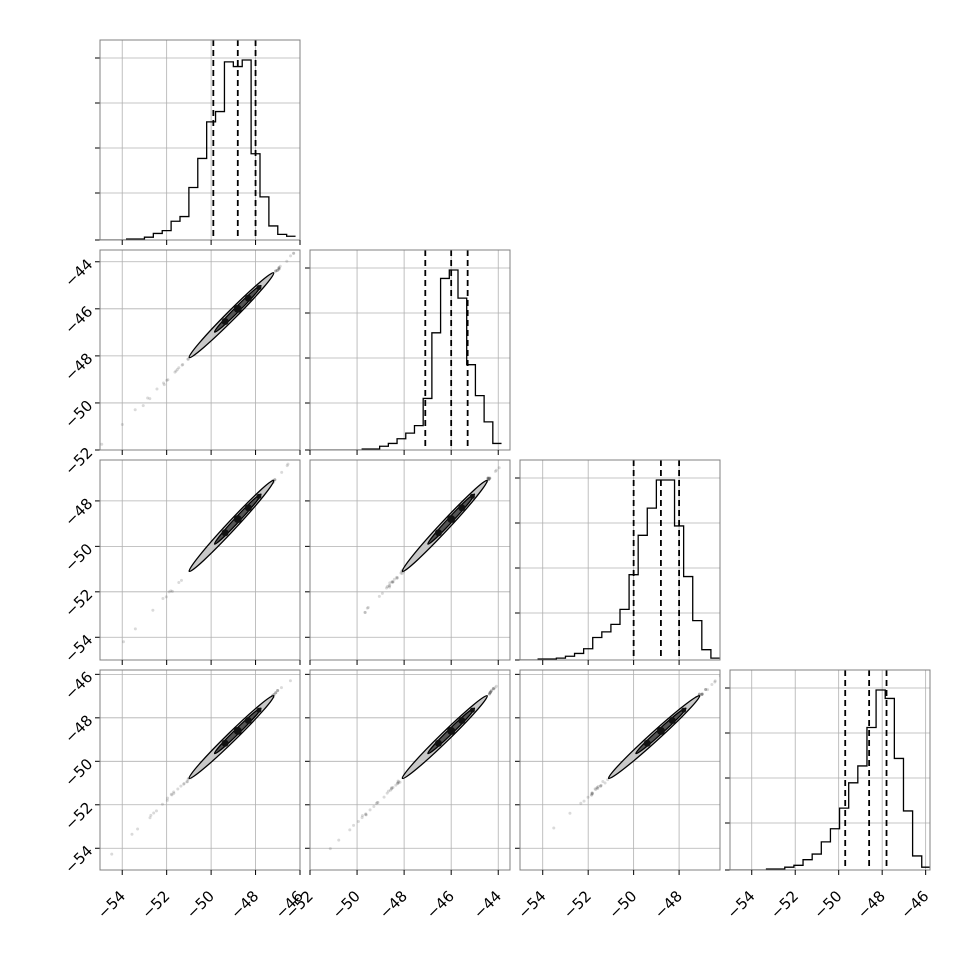 This screenshot has height=970, width=970. I want to click on y-tick-label: −54, so click(78, 648).